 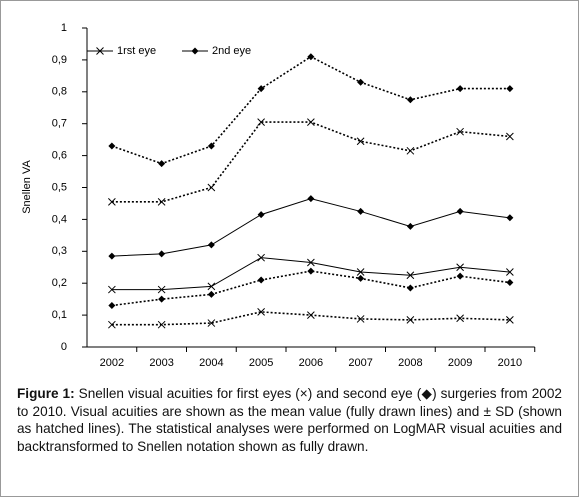 I want to click on x-tick-label: 2003, so click(x=161, y=363).